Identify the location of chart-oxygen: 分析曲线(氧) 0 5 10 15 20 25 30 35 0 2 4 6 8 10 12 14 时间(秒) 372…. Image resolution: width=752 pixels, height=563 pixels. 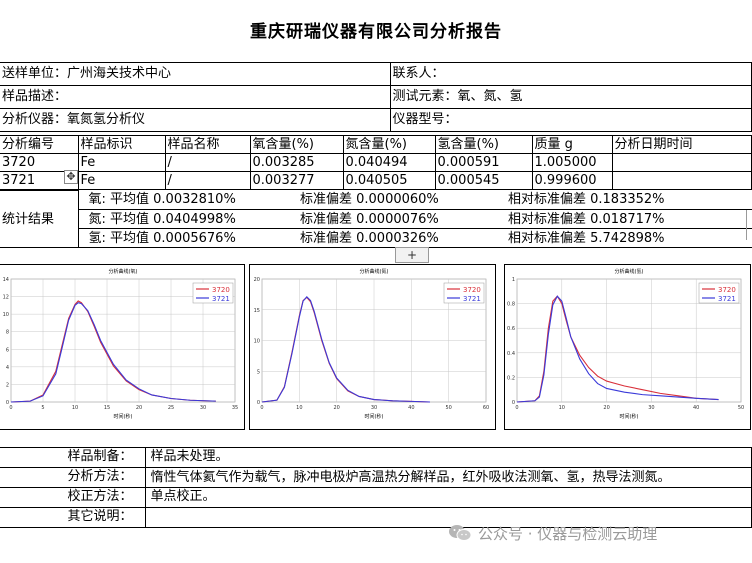
(122, 347).